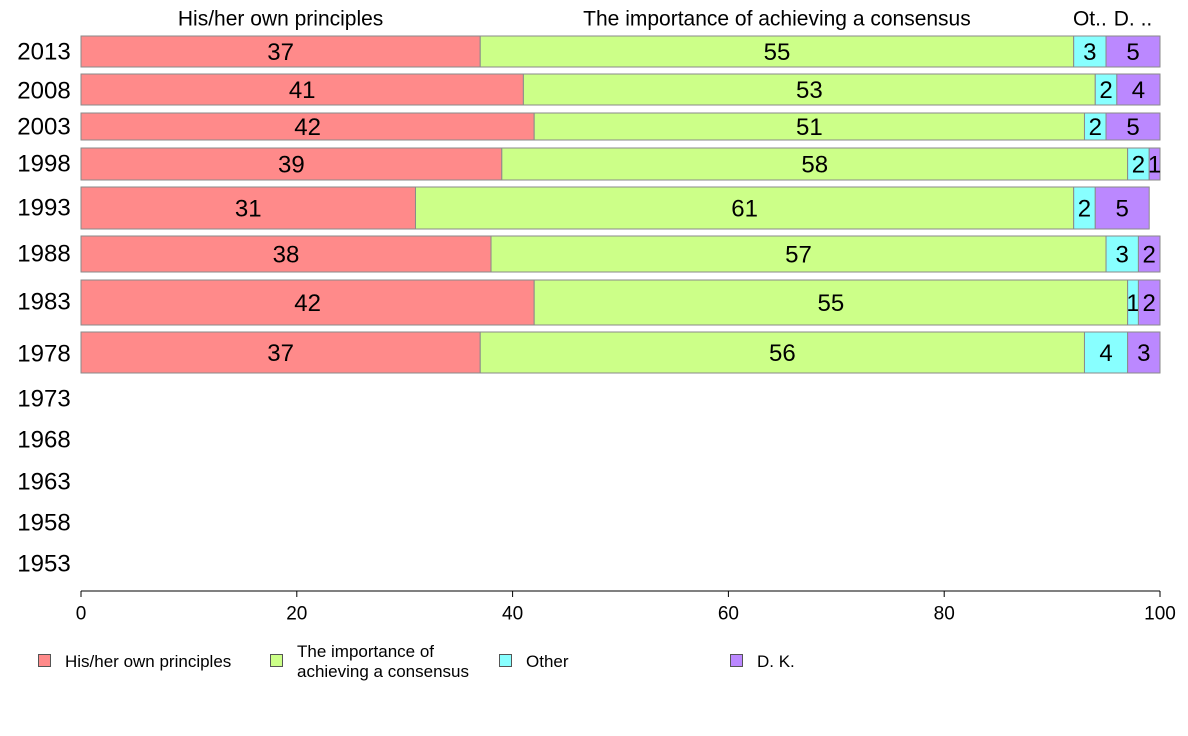  What do you see at coordinates (777, 19) in the screenshot?
I see `top-label-the-importance-of-achieving-a-consensus: The importance of achieving a consensus` at bounding box center [777, 19].